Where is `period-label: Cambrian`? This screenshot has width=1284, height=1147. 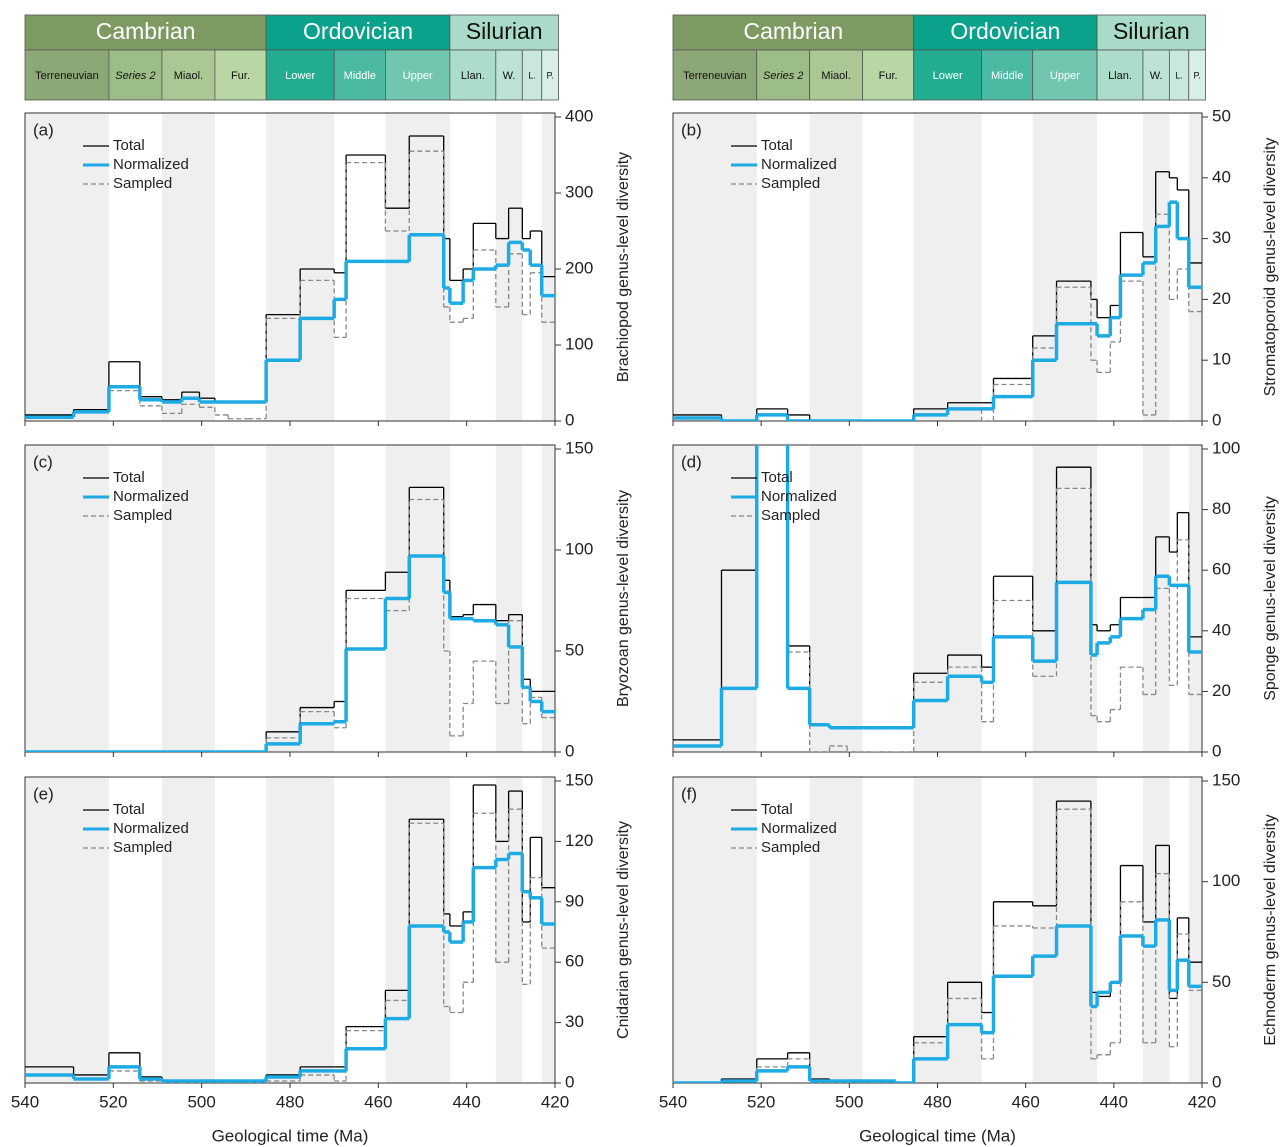 period-label: Cambrian is located at coordinates (146, 31).